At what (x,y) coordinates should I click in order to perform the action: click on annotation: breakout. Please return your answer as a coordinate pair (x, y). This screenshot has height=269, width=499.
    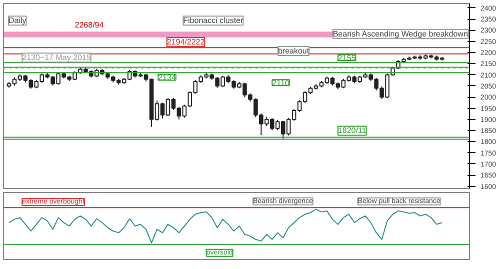
    Looking at the image, I should click on (294, 51).